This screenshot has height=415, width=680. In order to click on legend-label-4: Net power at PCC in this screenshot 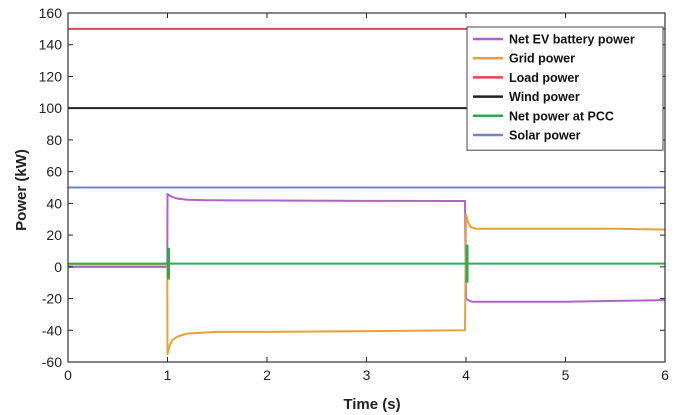, I will do `click(561, 116)`.